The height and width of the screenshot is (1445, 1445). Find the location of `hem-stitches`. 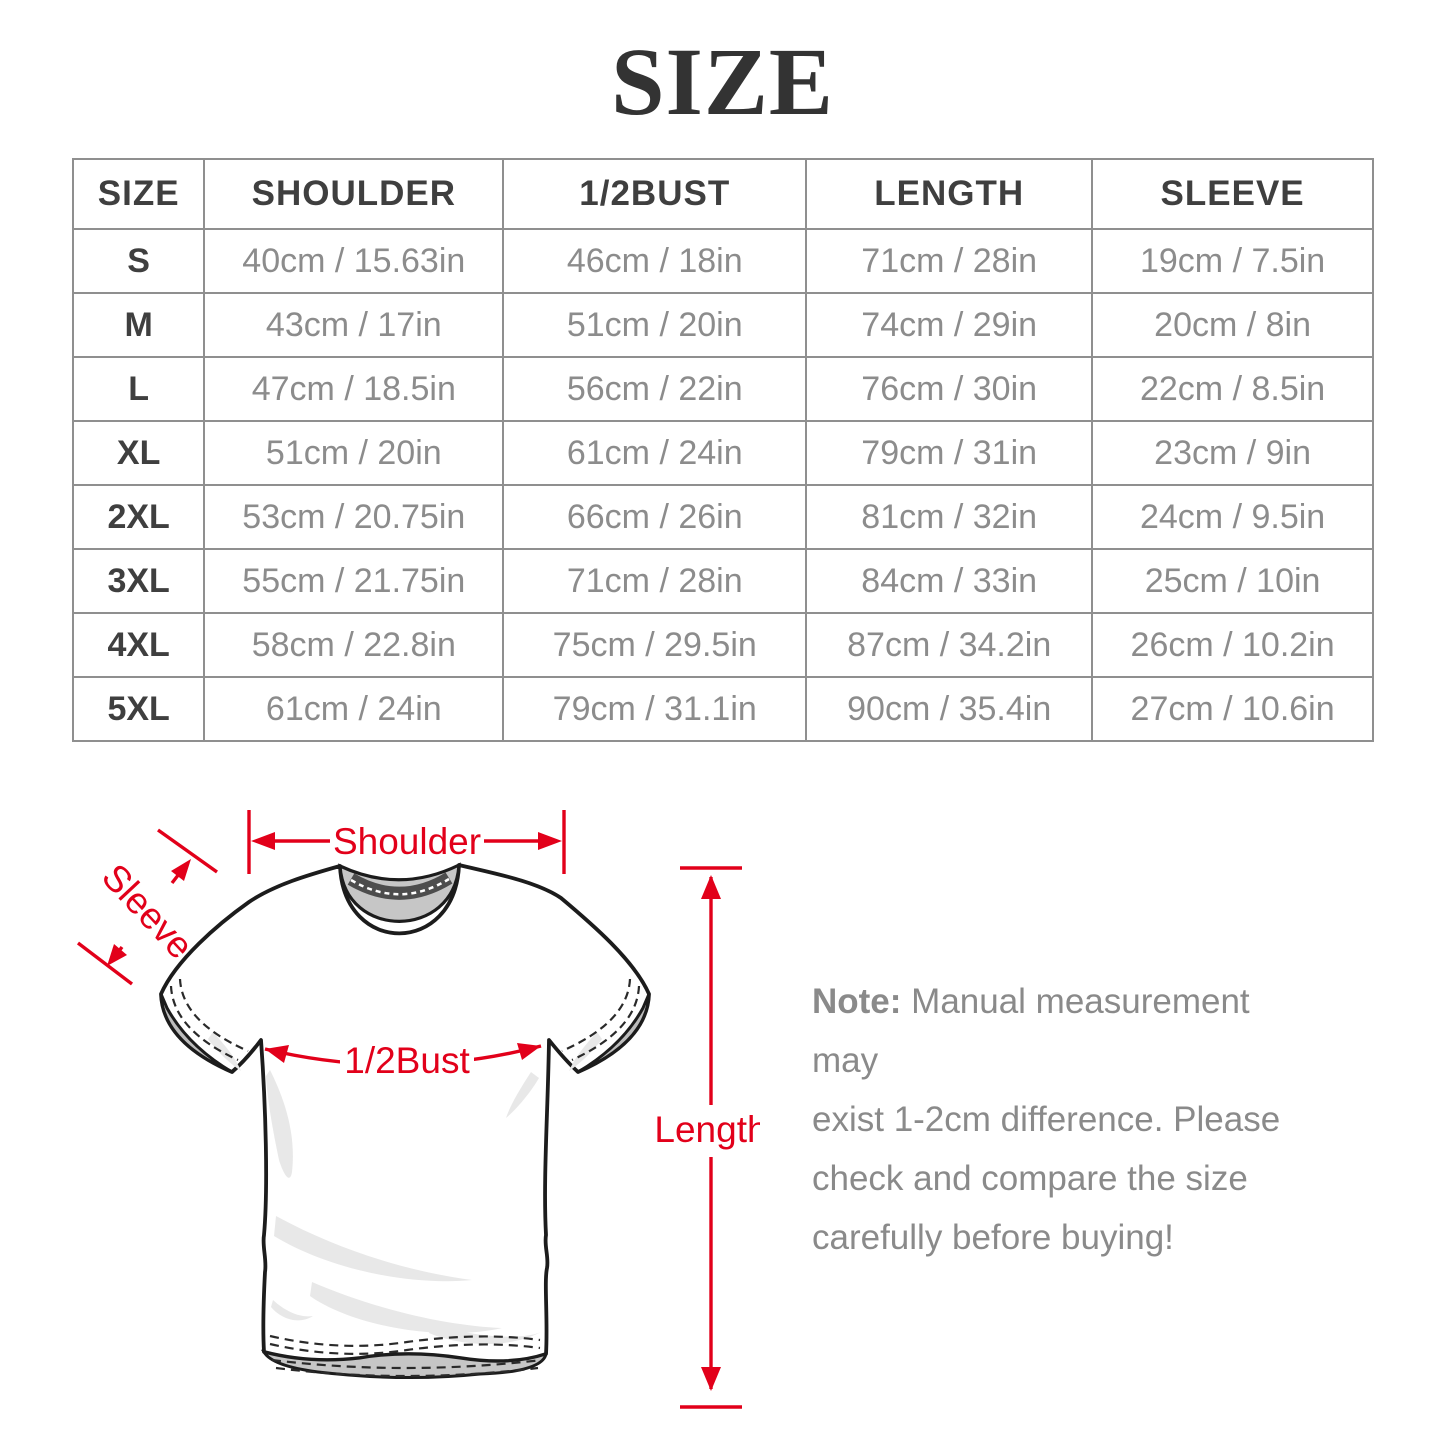

hem-stitches is located at coordinates (406, 1356).